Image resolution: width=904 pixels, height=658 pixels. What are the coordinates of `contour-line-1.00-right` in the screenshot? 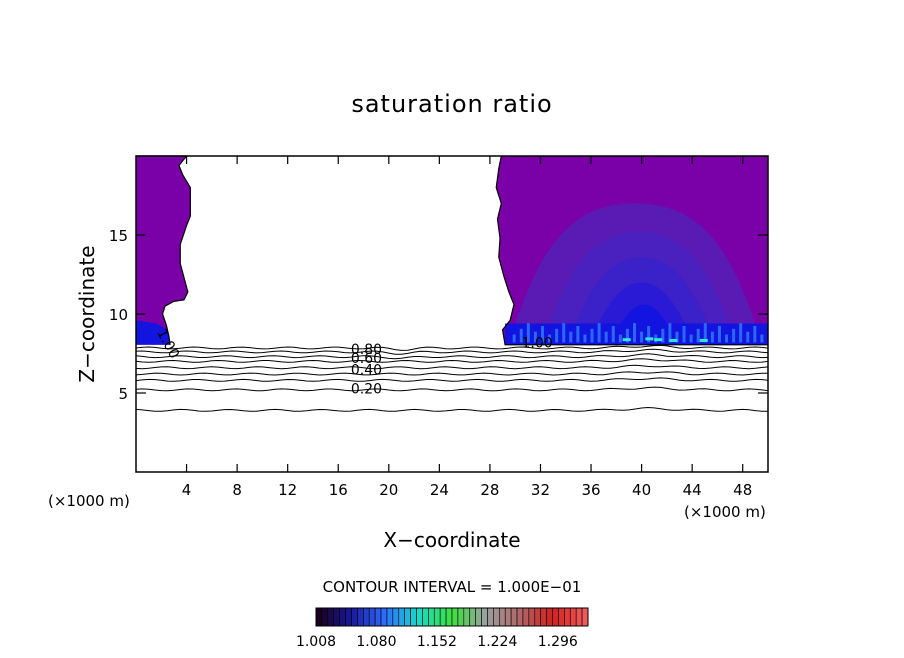 It's located at (631, 250).